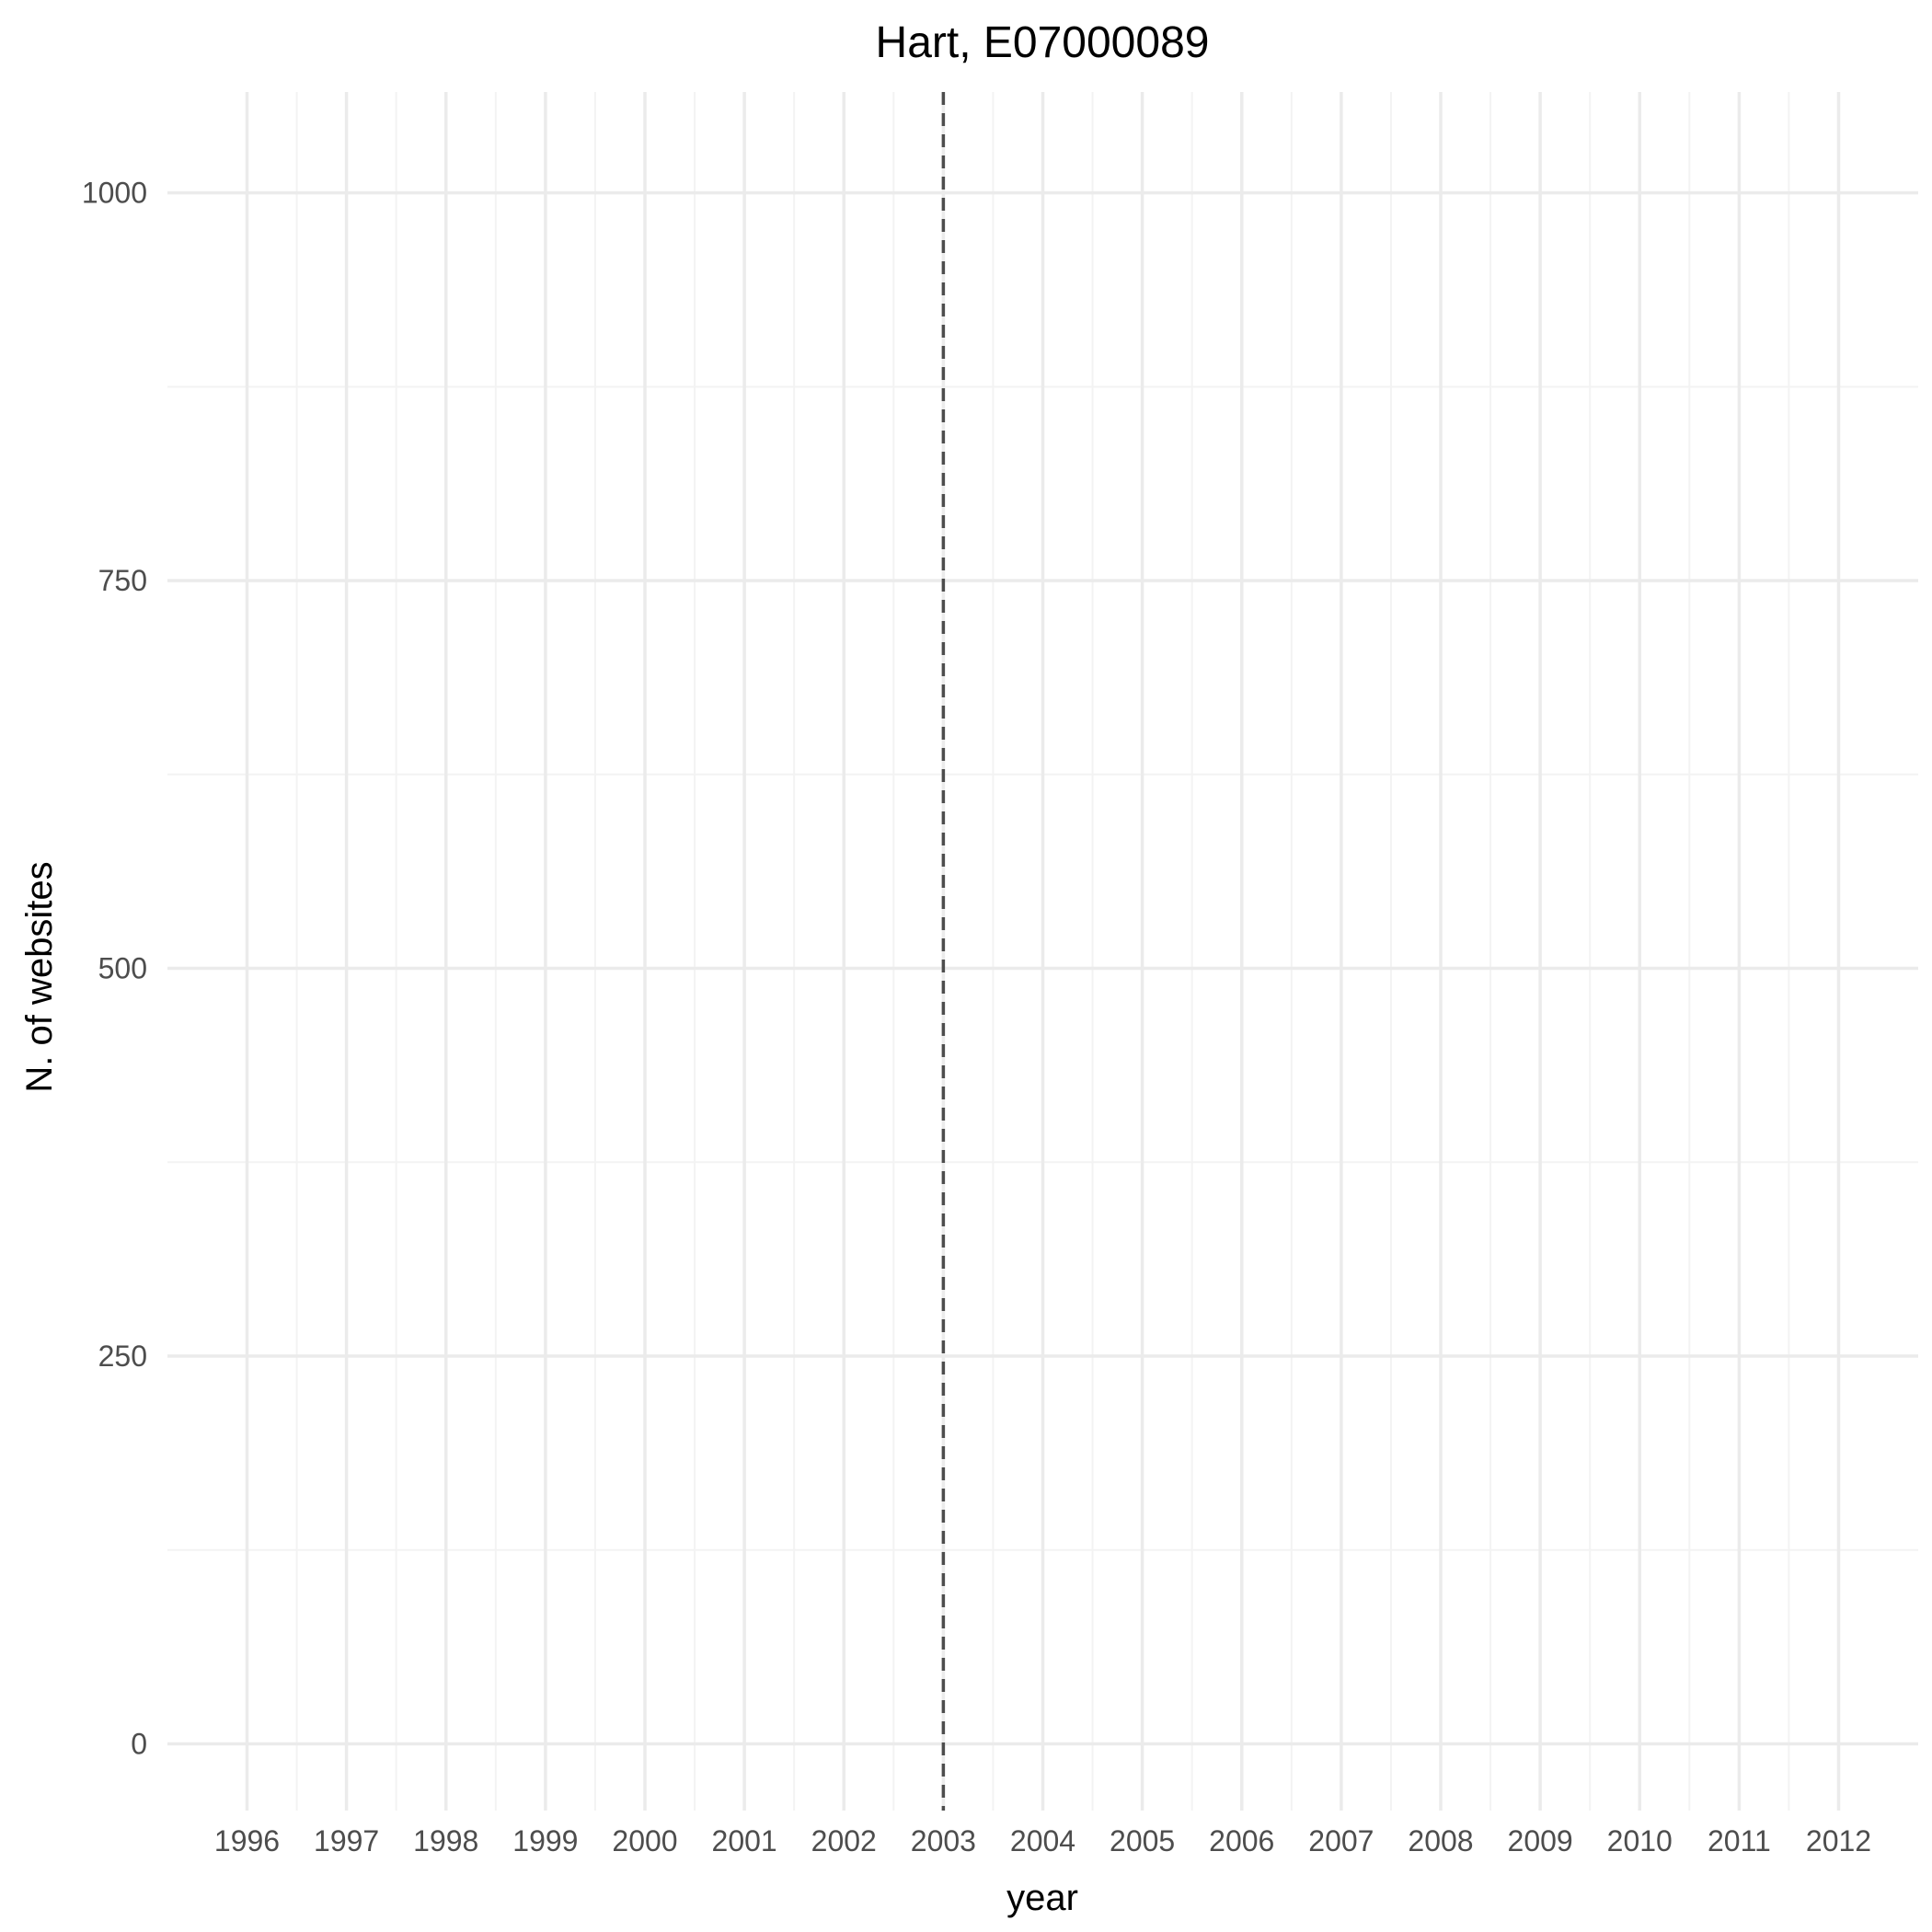 This screenshot has width=1932, height=1932. I want to click on y-tick-label: 250, so click(122, 1356).